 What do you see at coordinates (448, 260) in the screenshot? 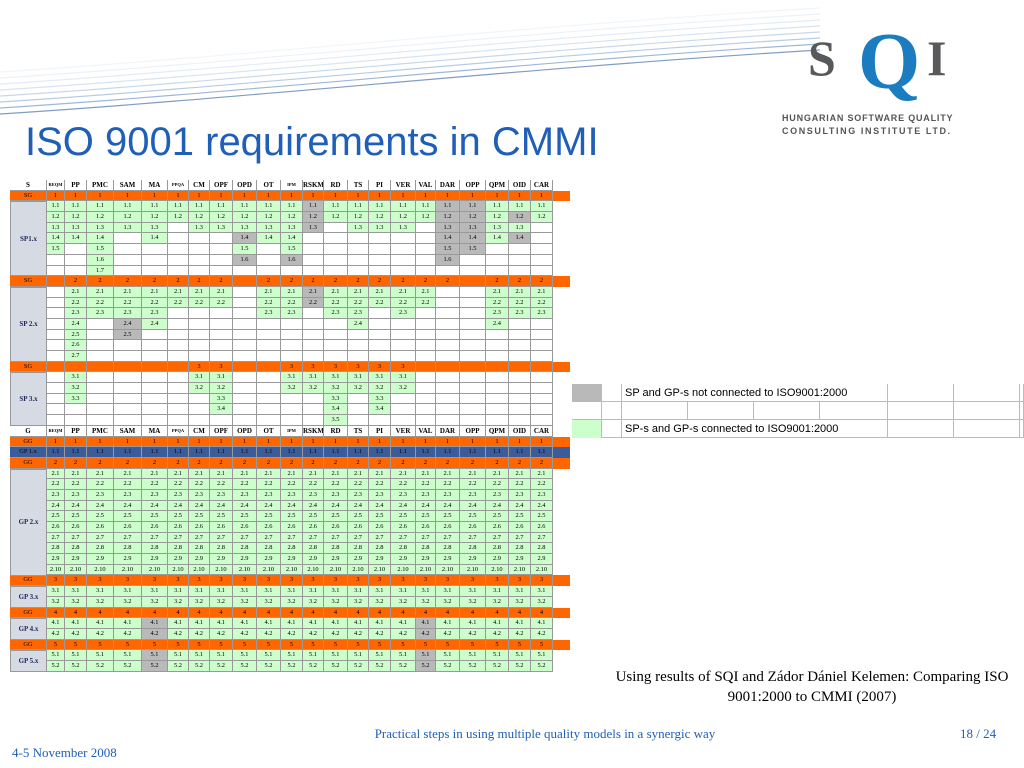
I see `table-cell: 1.6` at bounding box center [448, 260].